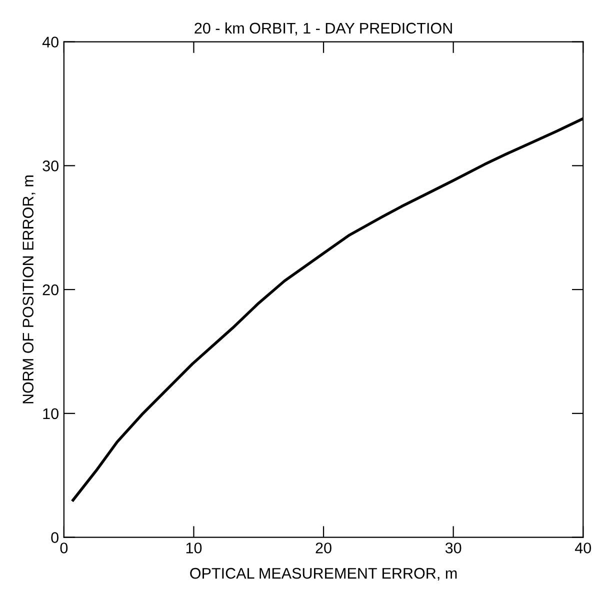 The height and width of the screenshot is (597, 592). I want to click on y-axis-title: NORM OF POSITION ERROR, m, so click(29, 290).